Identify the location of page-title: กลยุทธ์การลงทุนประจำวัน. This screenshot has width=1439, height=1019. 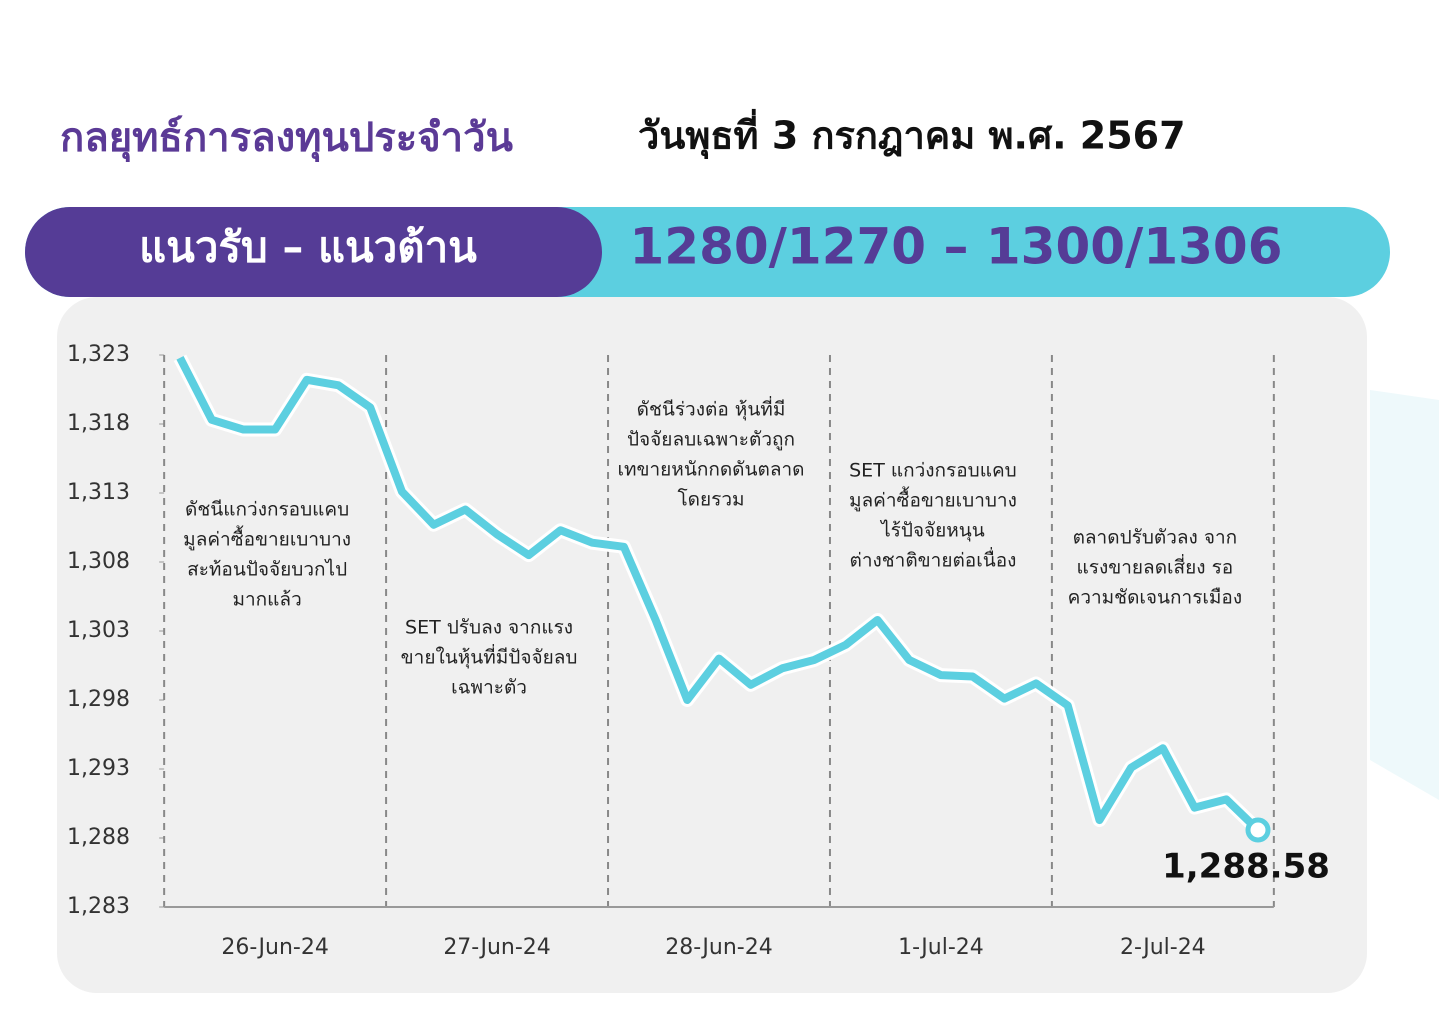
(286, 139).